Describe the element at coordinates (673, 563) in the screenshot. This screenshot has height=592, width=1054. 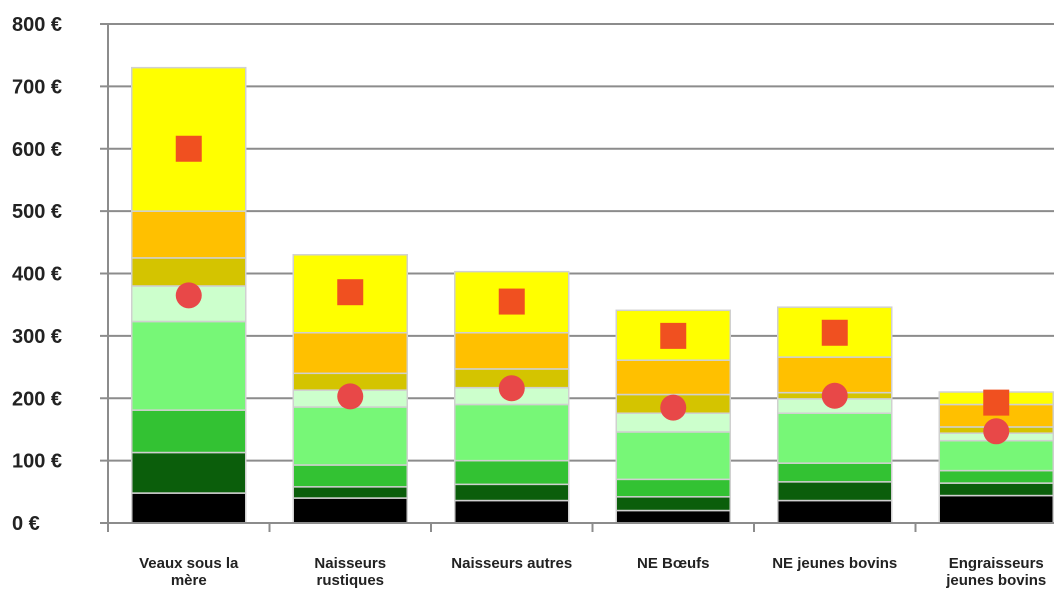
I see `x-tick-label: NE Bœufs` at that location.